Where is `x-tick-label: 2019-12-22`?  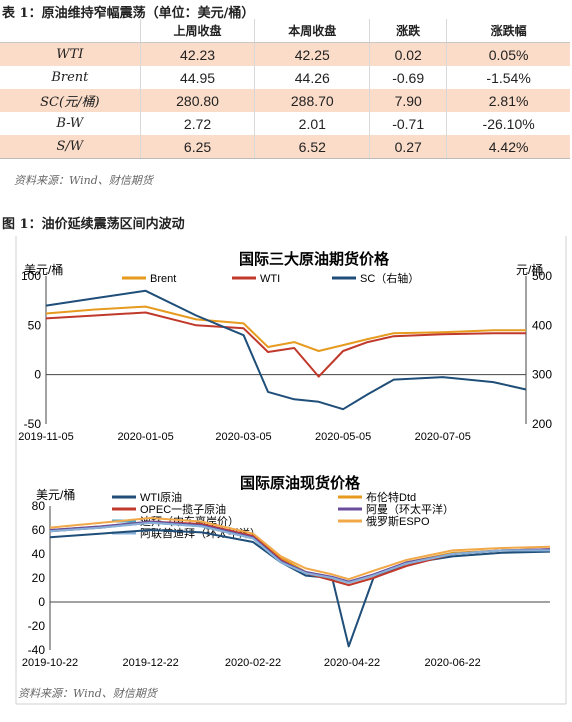
x-tick-label: 2019-12-22 is located at coordinates (151, 663).